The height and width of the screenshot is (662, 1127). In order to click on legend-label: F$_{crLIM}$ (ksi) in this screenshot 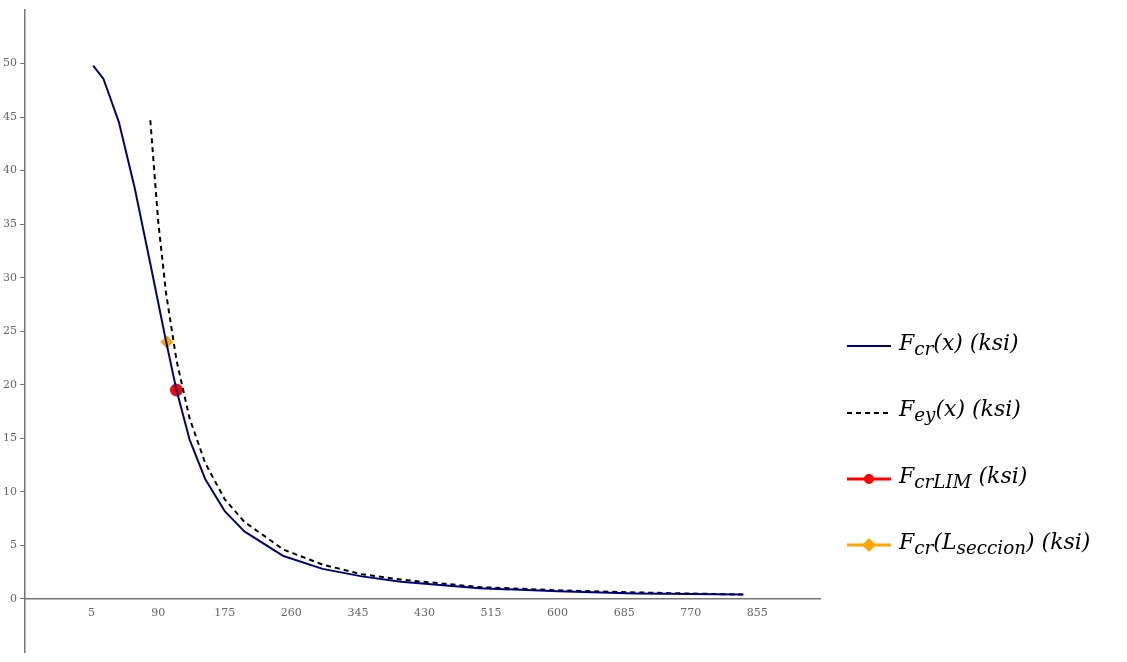, I will do `click(963, 478)`.